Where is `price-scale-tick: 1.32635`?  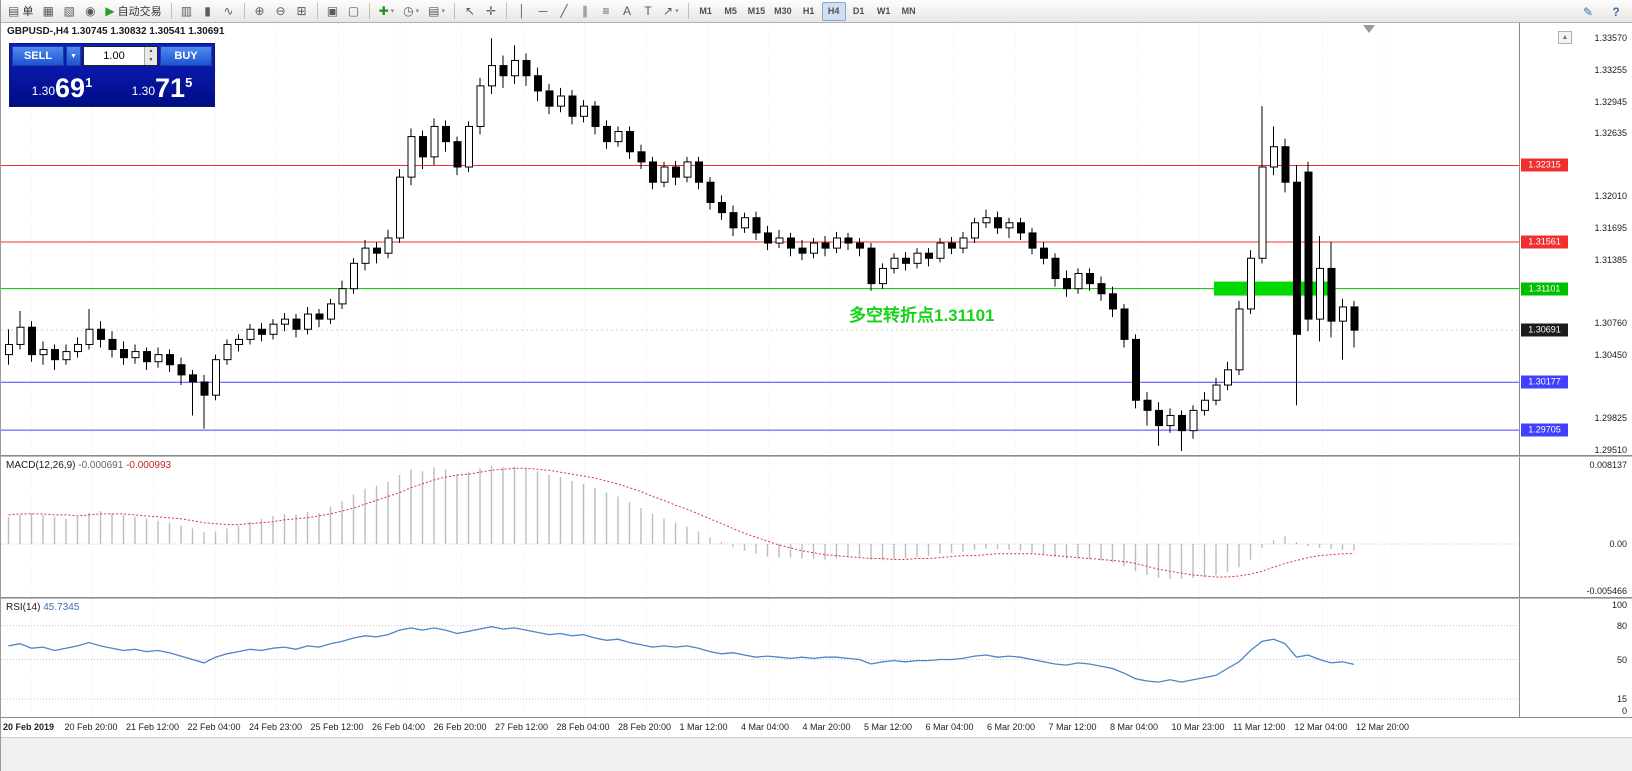 price-scale-tick: 1.32635 is located at coordinates (1610, 133).